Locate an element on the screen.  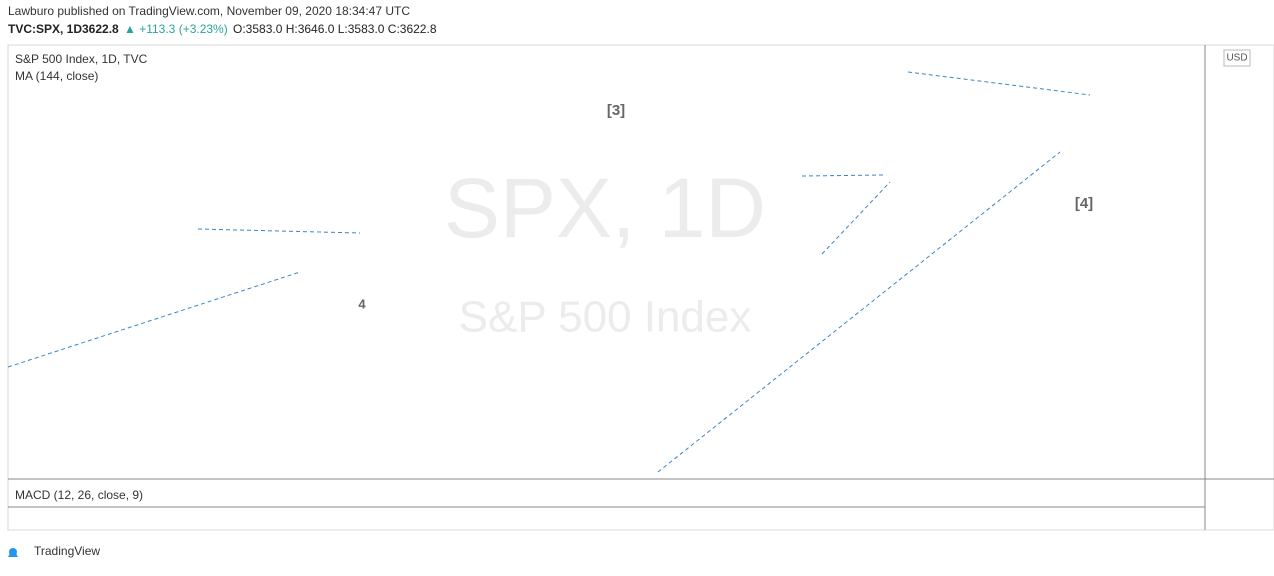
watermark-sub: S&P 500 Index is located at coordinates (605, 317).